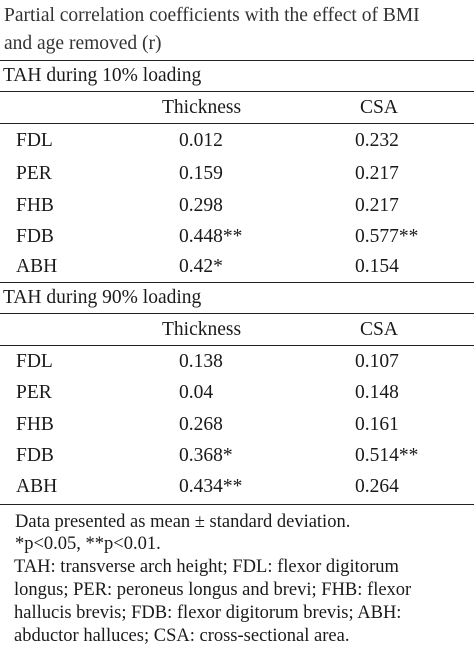 The image size is (474, 654). I want to click on cell-thickness: 0.448**, so click(211, 236).